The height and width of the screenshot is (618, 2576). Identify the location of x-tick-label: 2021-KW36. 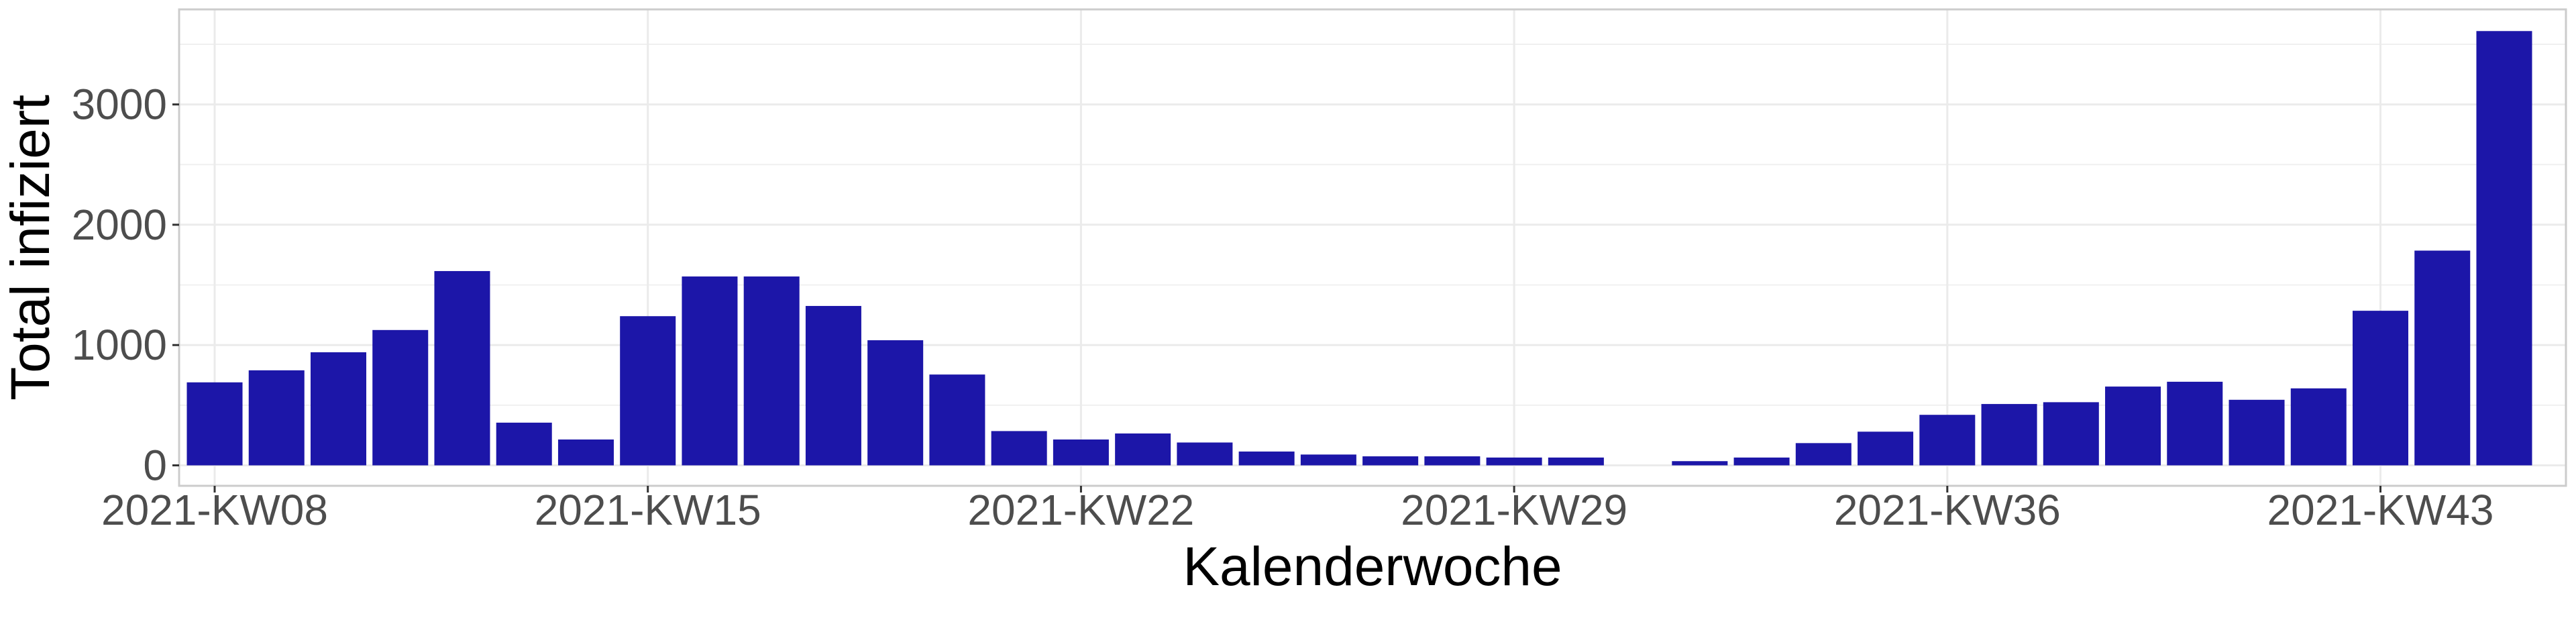
(1947, 510).